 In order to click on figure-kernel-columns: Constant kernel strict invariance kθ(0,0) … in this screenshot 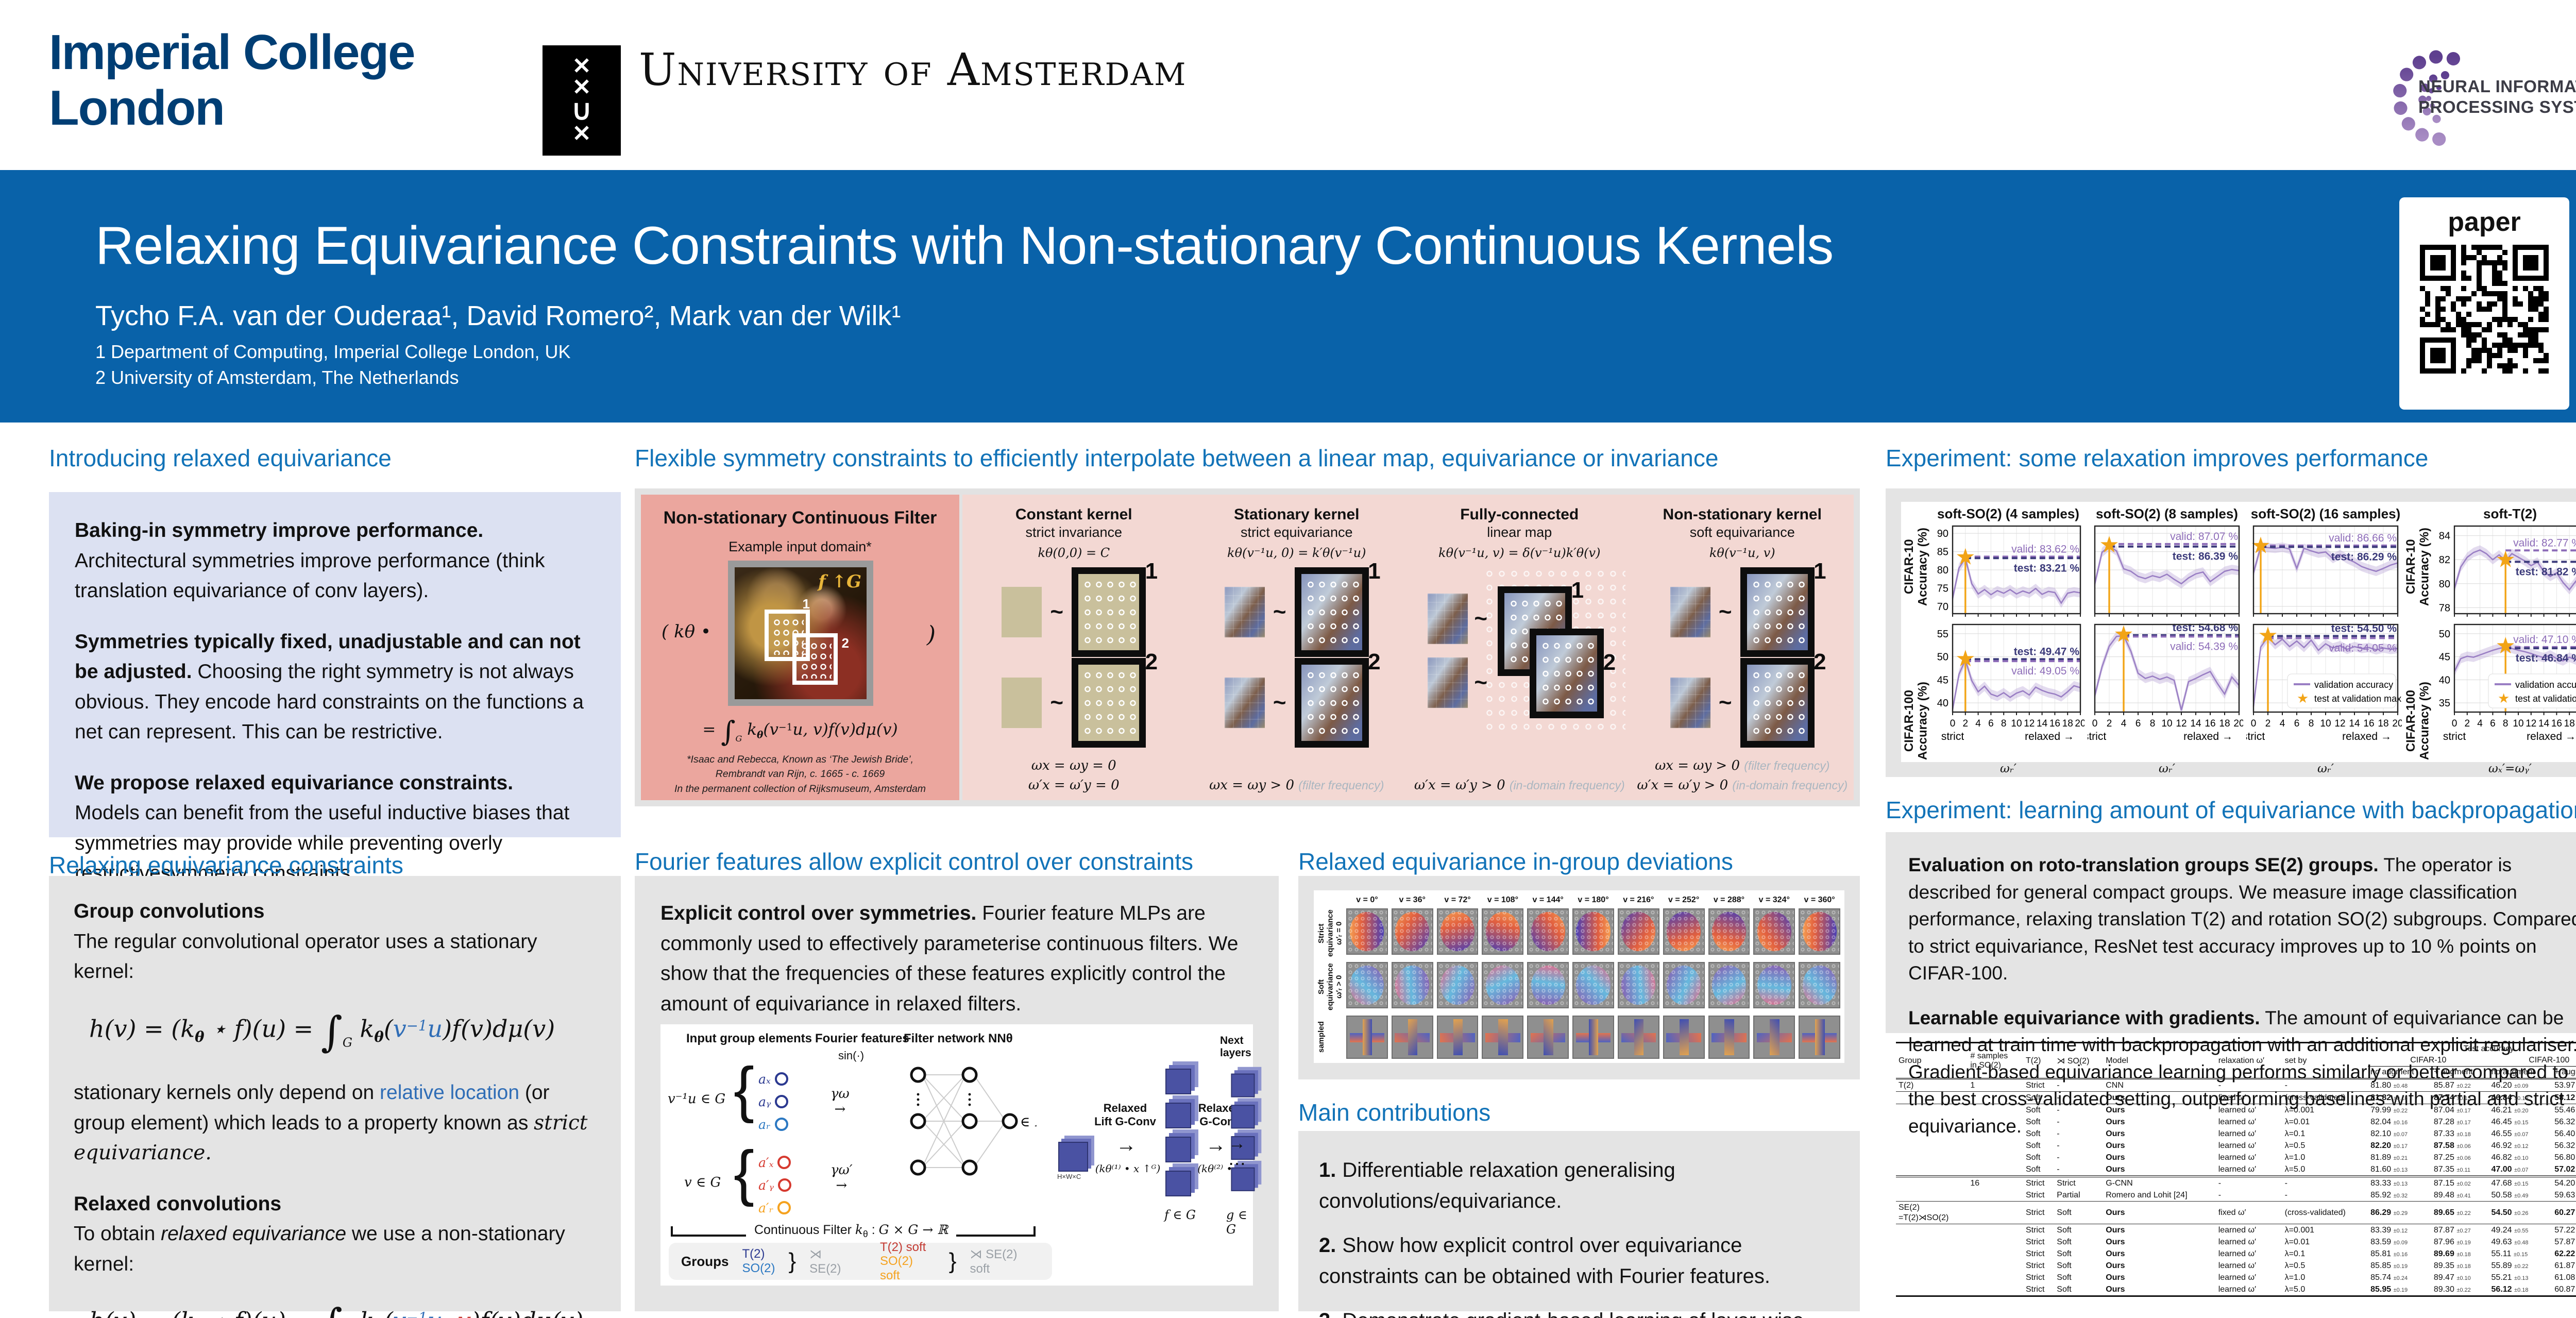, I will do `click(1408, 648)`.